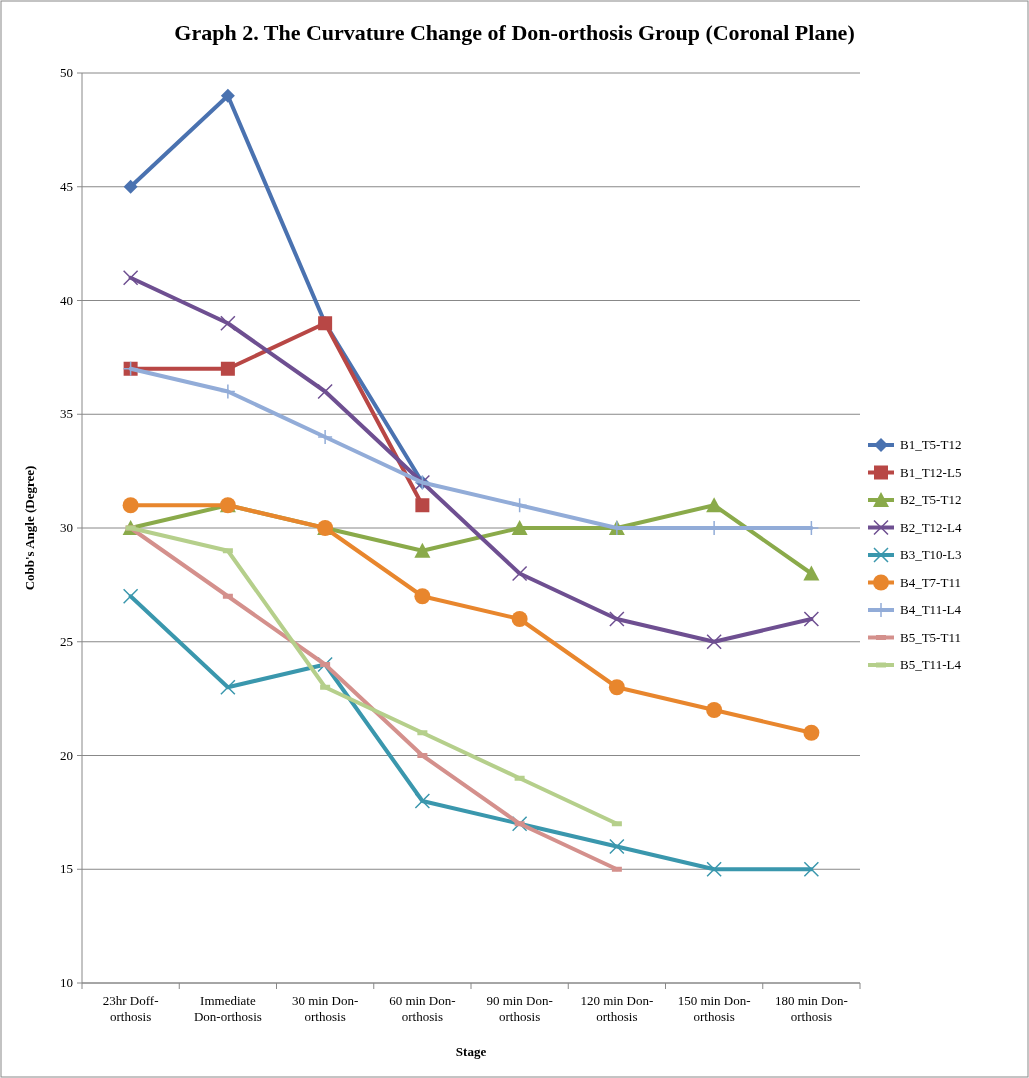 The image size is (1029, 1078). What do you see at coordinates (130, 1008) in the screenshot?
I see `x-tick-label: 23hr Doff- orthosis` at bounding box center [130, 1008].